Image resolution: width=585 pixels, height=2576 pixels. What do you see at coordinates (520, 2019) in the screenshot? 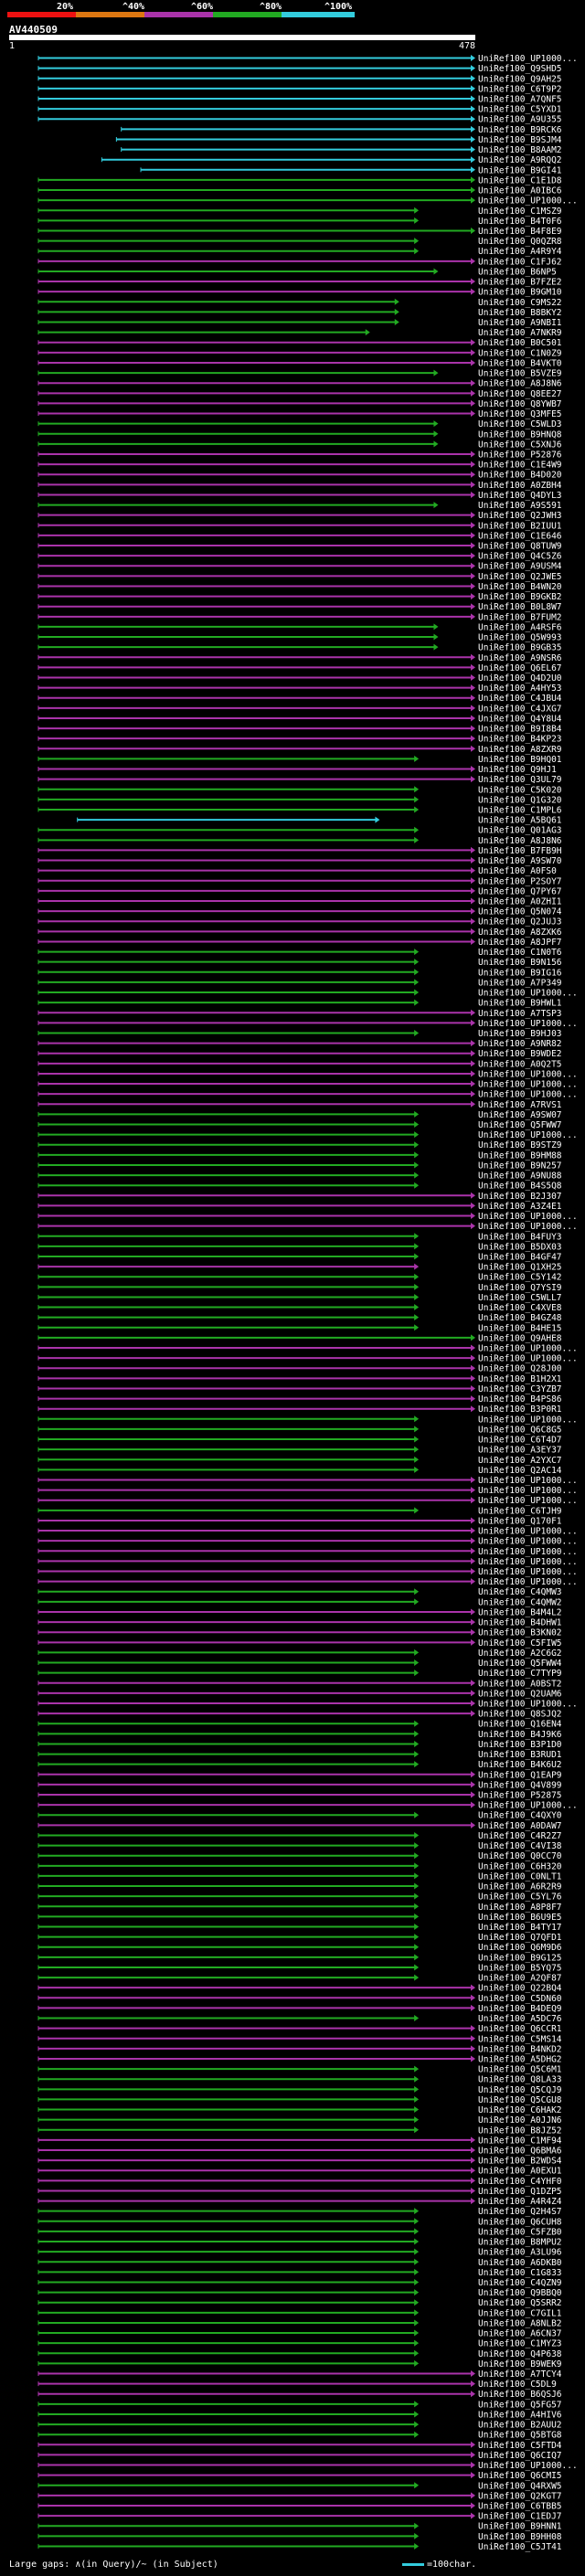
I see `hit-label: UniRef100_A5DC76` at bounding box center [520, 2019].